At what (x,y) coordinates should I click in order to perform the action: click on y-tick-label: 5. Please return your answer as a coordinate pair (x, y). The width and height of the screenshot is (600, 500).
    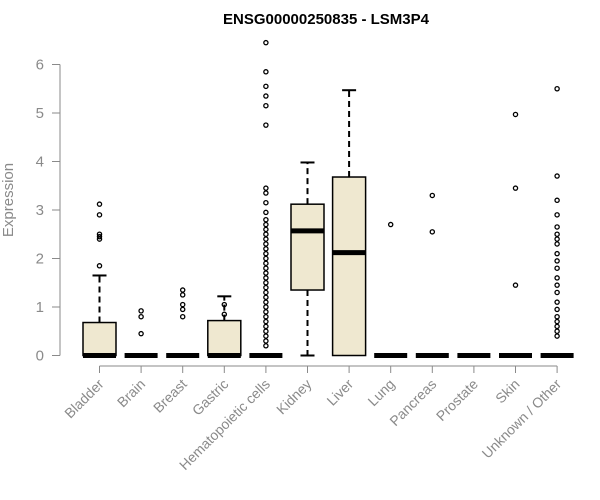
    Looking at the image, I should click on (40, 113).